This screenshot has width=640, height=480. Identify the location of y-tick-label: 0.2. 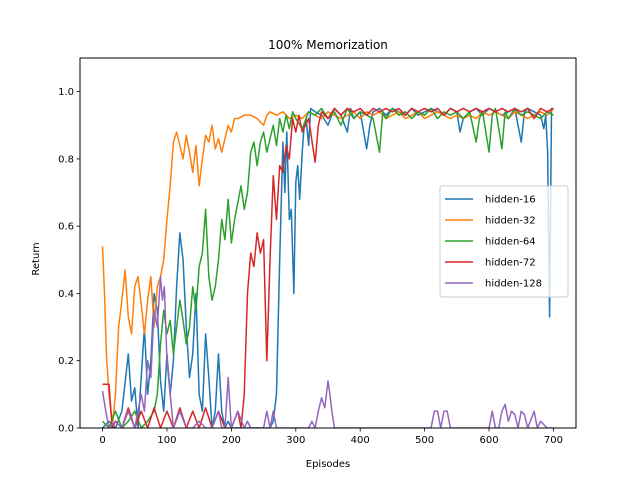
(66, 361).